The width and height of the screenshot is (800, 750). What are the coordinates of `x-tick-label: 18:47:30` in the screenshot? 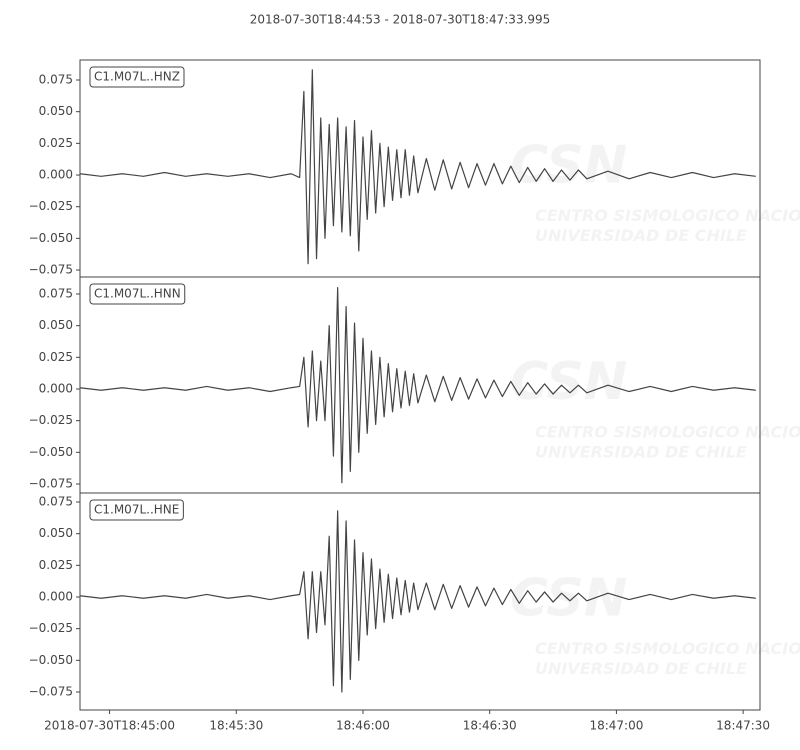 It's located at (743, 726).